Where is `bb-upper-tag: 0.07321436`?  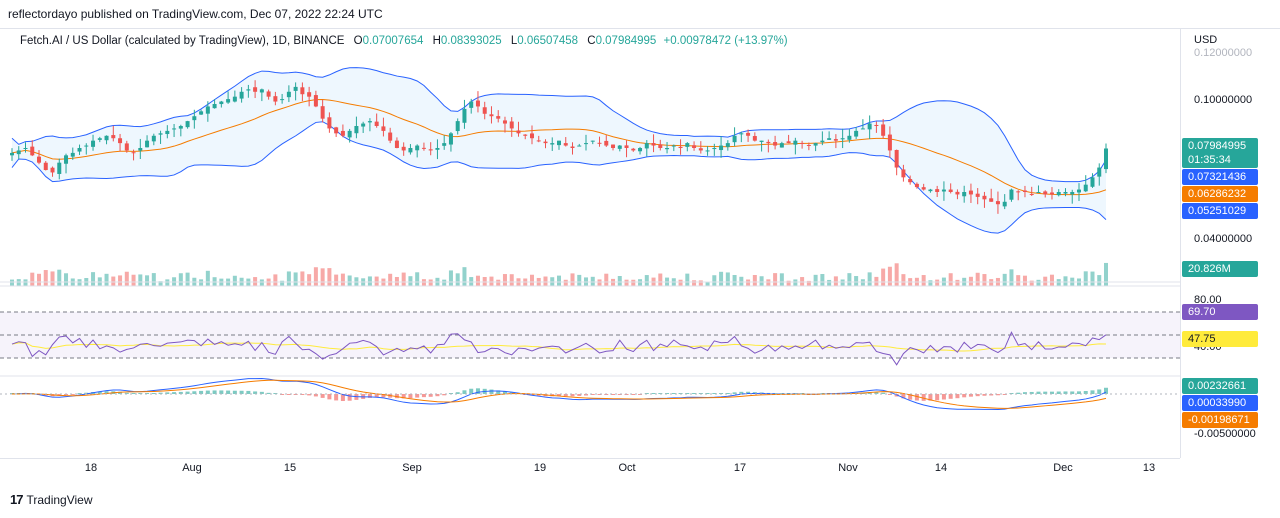 bb-upper-tag: 0.07321436 is located at coordinates (1220, 177).